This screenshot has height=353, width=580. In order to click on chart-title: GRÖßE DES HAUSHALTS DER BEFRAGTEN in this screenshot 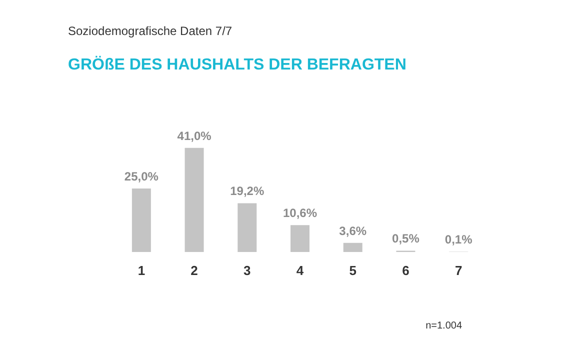, I will do `click(237, 65)`.